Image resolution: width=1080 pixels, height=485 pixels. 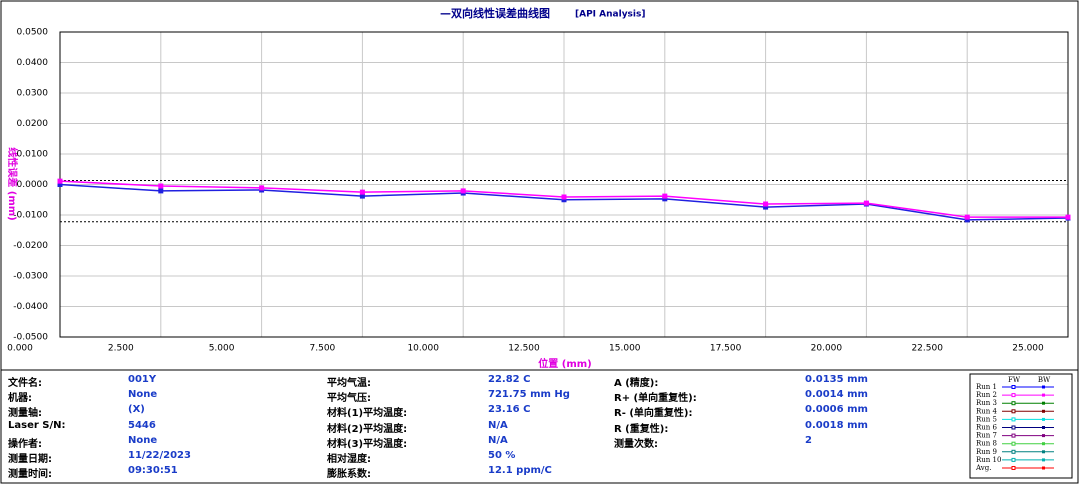 I want to click on info-value: 12.1 ppm/C, so click(x=520, y=471).